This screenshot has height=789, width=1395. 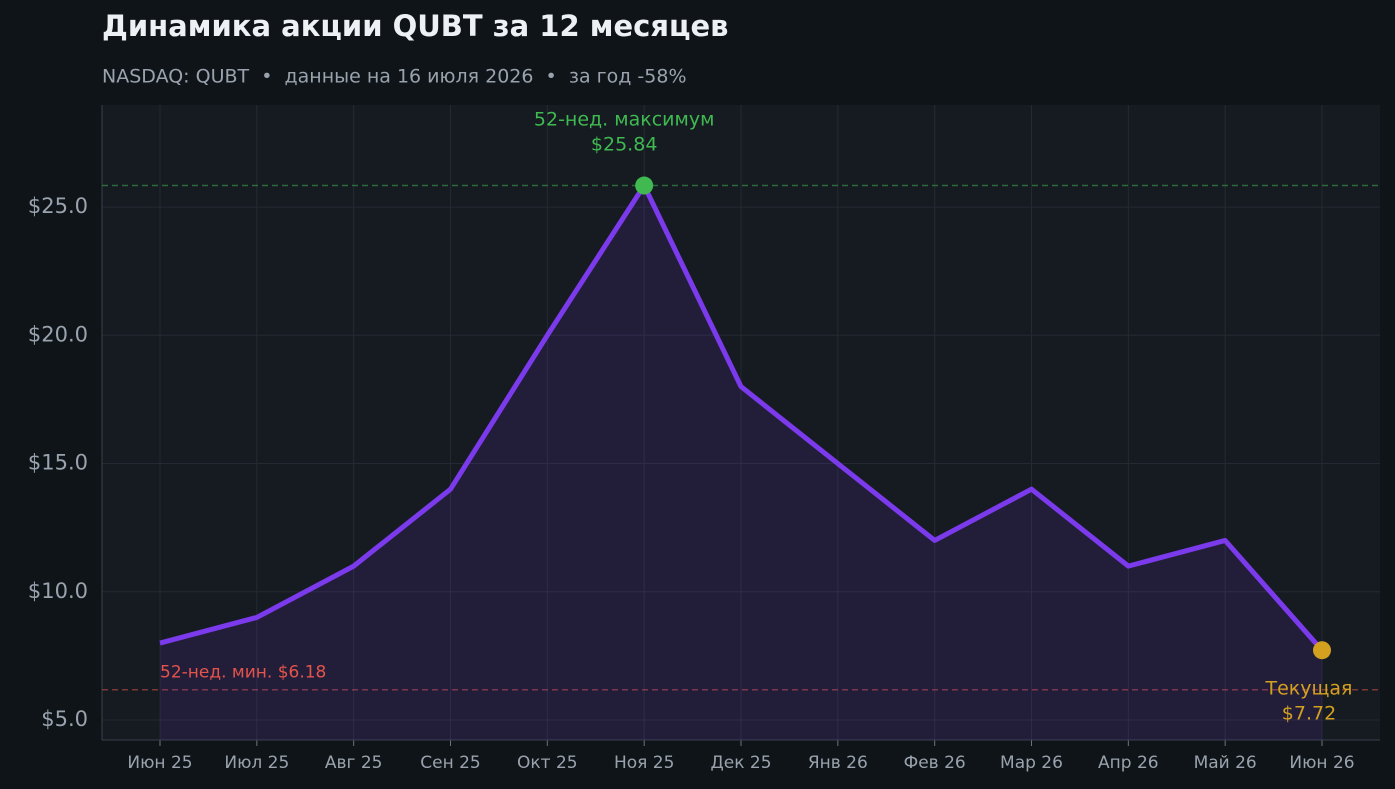 What do you see at coordinates (58, 463) in the screenshot?
I see `y-tick-label: $15.0` at bounding box center [58, 463].